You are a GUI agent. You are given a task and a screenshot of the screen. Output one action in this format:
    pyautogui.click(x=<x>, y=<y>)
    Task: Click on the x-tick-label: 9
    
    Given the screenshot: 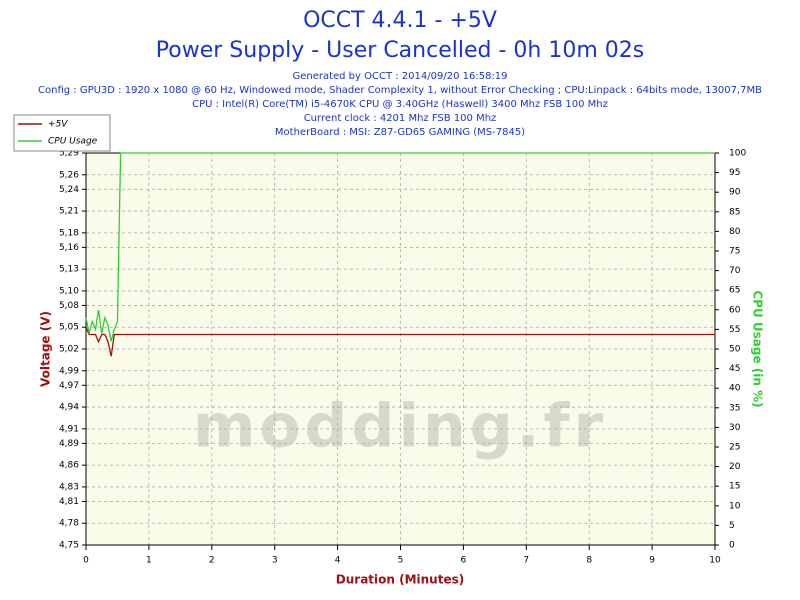 What is the action you would take?
    pyautogui.click(x=652, y=561)
    